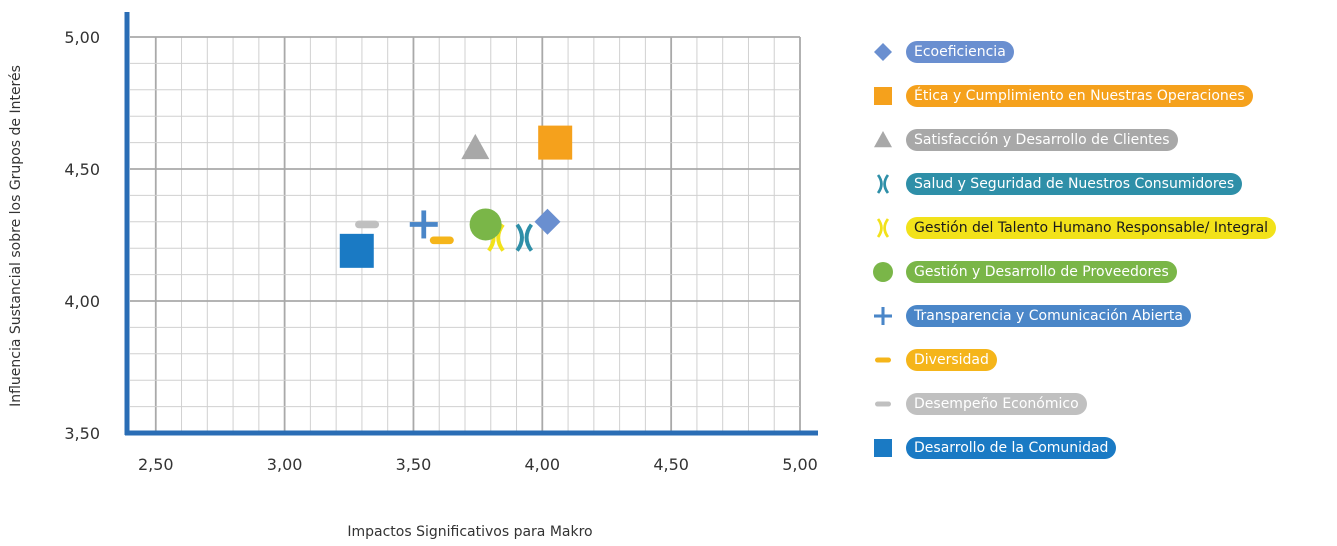 Image resolution: width=1337 pixels, height=546 pixels. Describe the element at coordinates (1011, 448) in the screenshot. I see `legend-label: Desarrollo de la Comunidad` at that location.